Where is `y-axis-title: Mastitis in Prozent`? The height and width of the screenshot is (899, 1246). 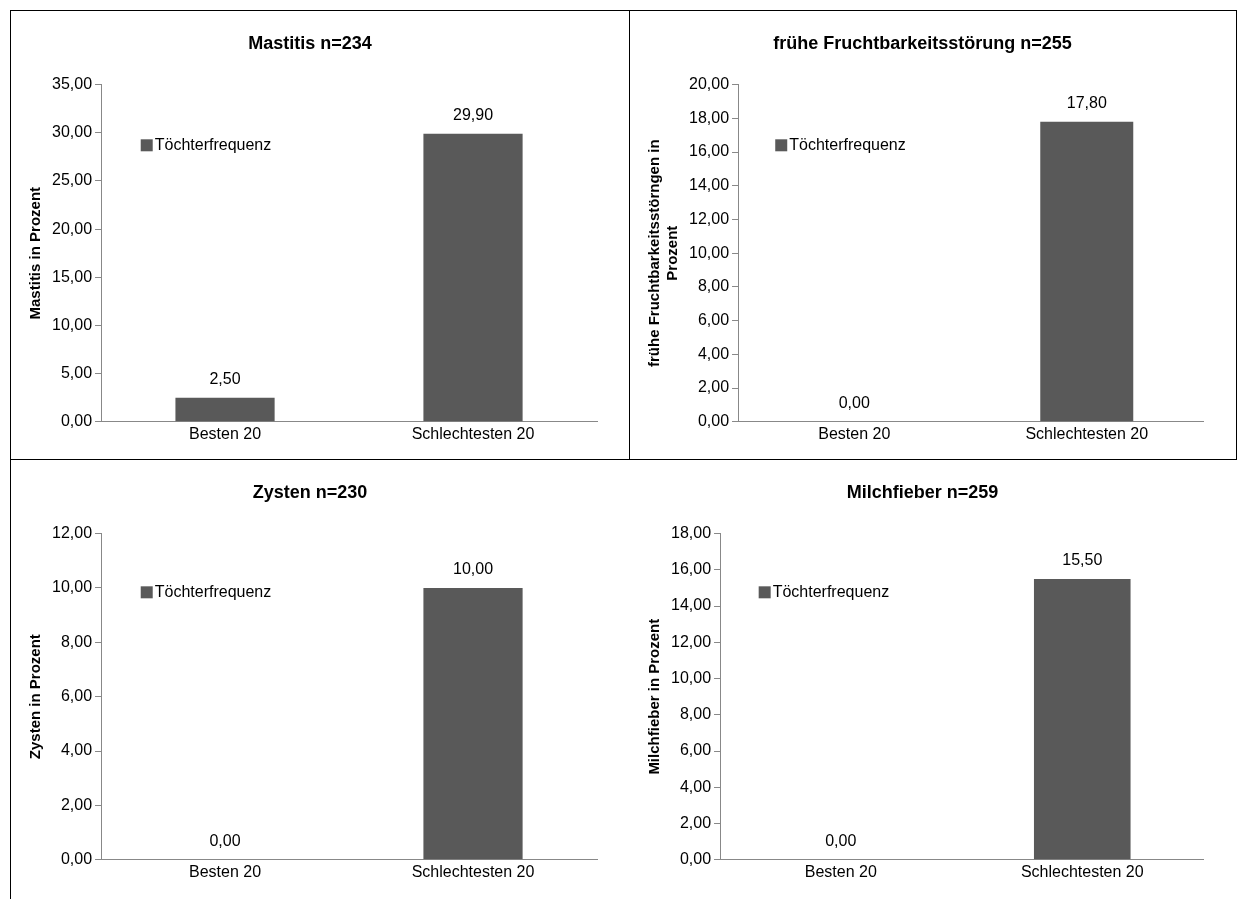 y-axis-title: Mastitis in Prozent is located at coordinates (35, 253).